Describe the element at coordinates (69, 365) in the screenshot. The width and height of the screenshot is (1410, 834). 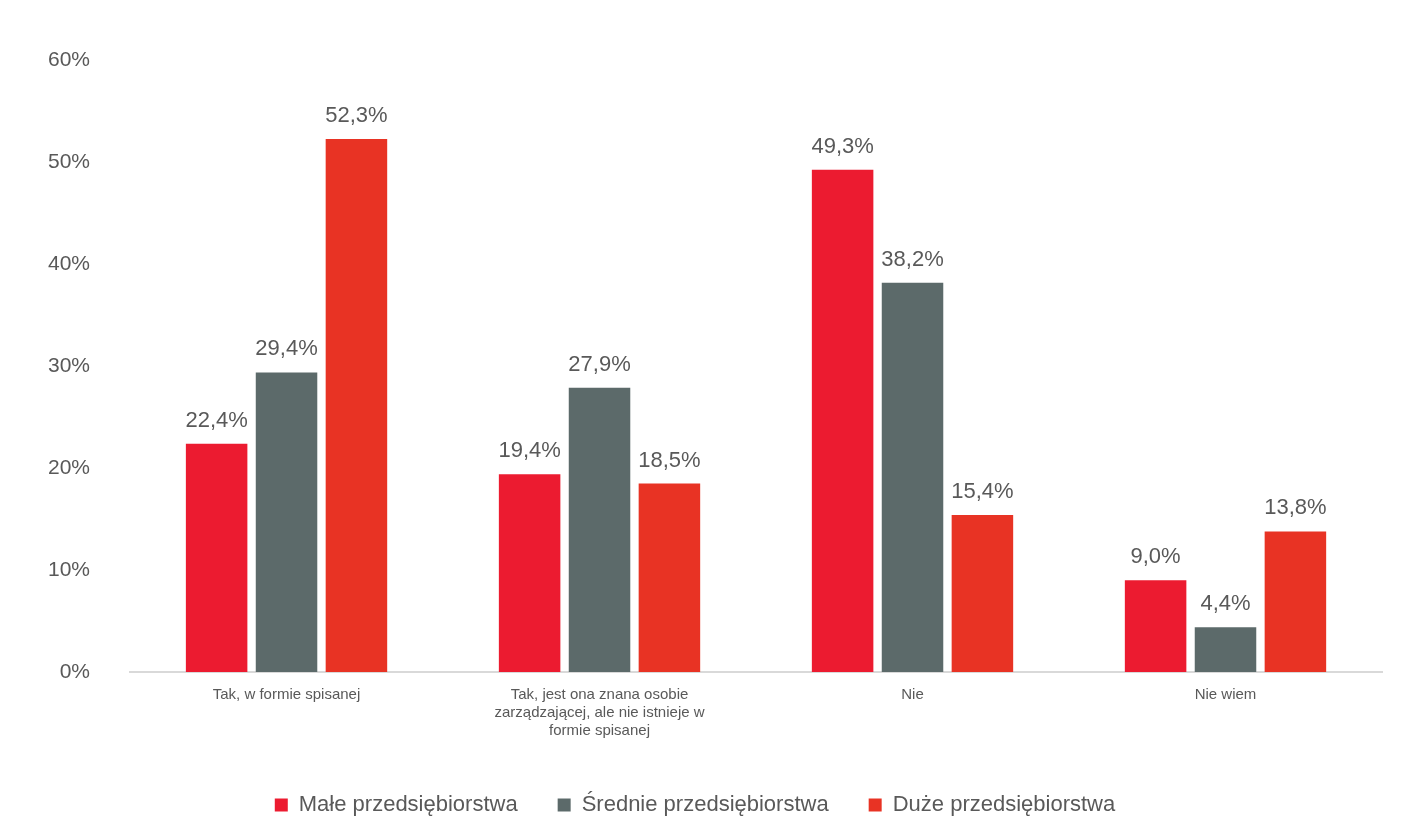
I see `y-tick-label: 30%` at that location.